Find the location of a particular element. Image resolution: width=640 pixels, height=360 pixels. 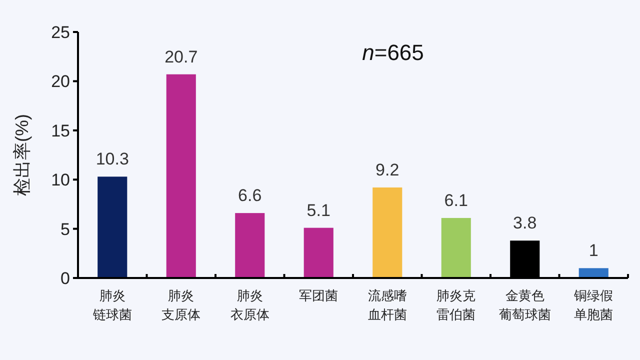

data-label: 6.1 is located at coordinates (456, 200).